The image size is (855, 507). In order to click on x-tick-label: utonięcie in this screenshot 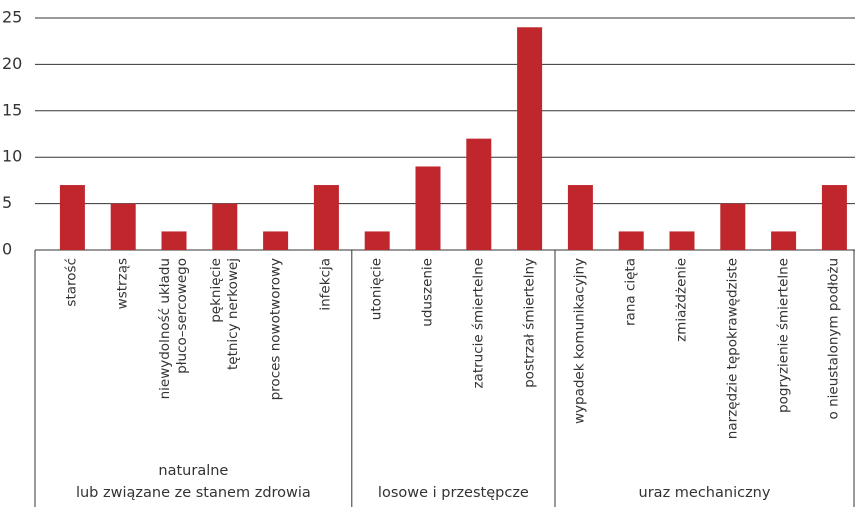, I will do `click(376, 289)`.